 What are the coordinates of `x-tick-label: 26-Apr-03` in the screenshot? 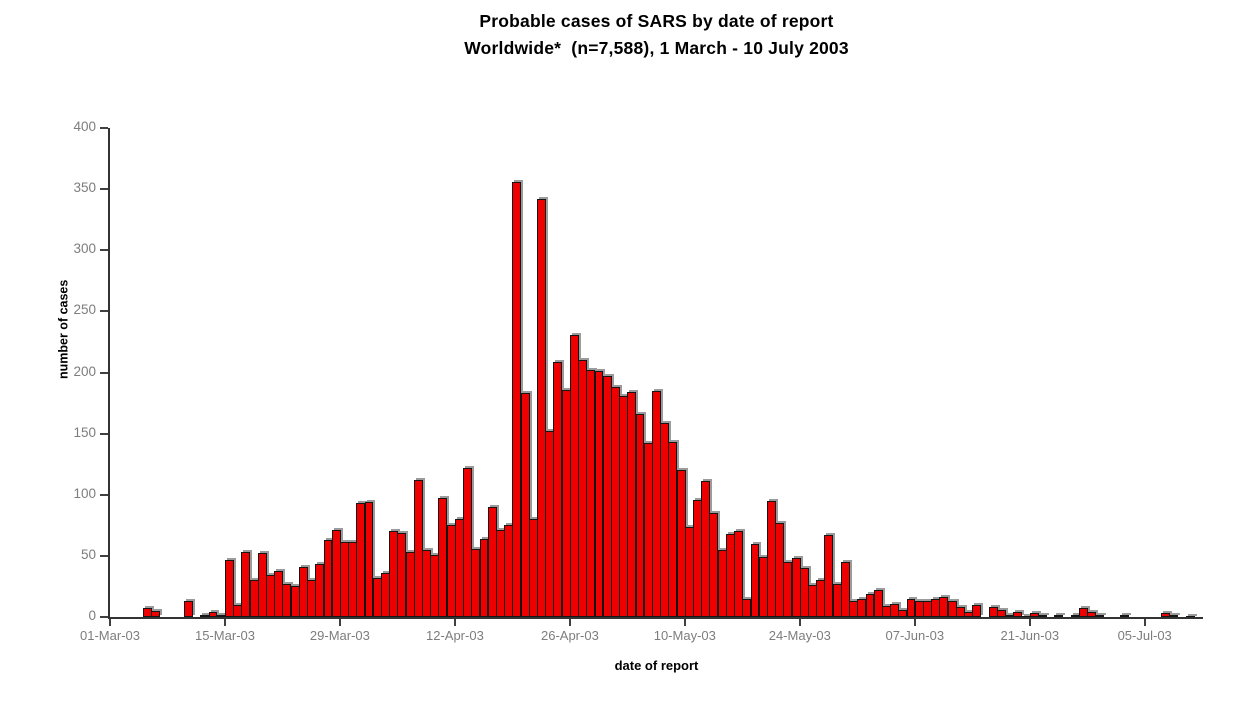 It's located at (569, 635).